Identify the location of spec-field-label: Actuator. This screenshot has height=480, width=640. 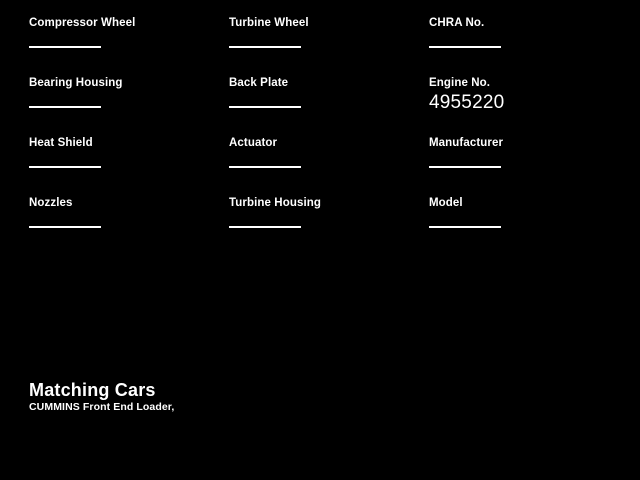
(253, 143).